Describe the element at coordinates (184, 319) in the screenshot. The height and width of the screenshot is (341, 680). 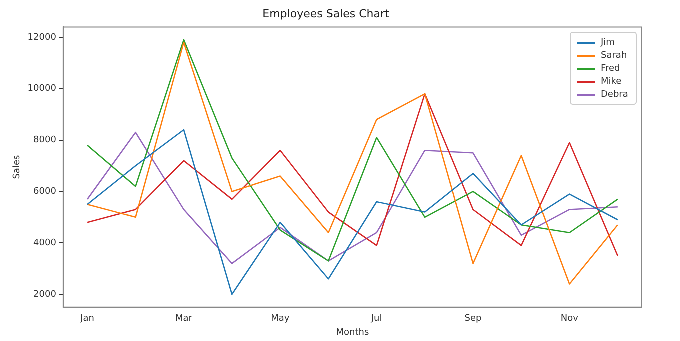
I see `x-tick-label: Mar` at that location.